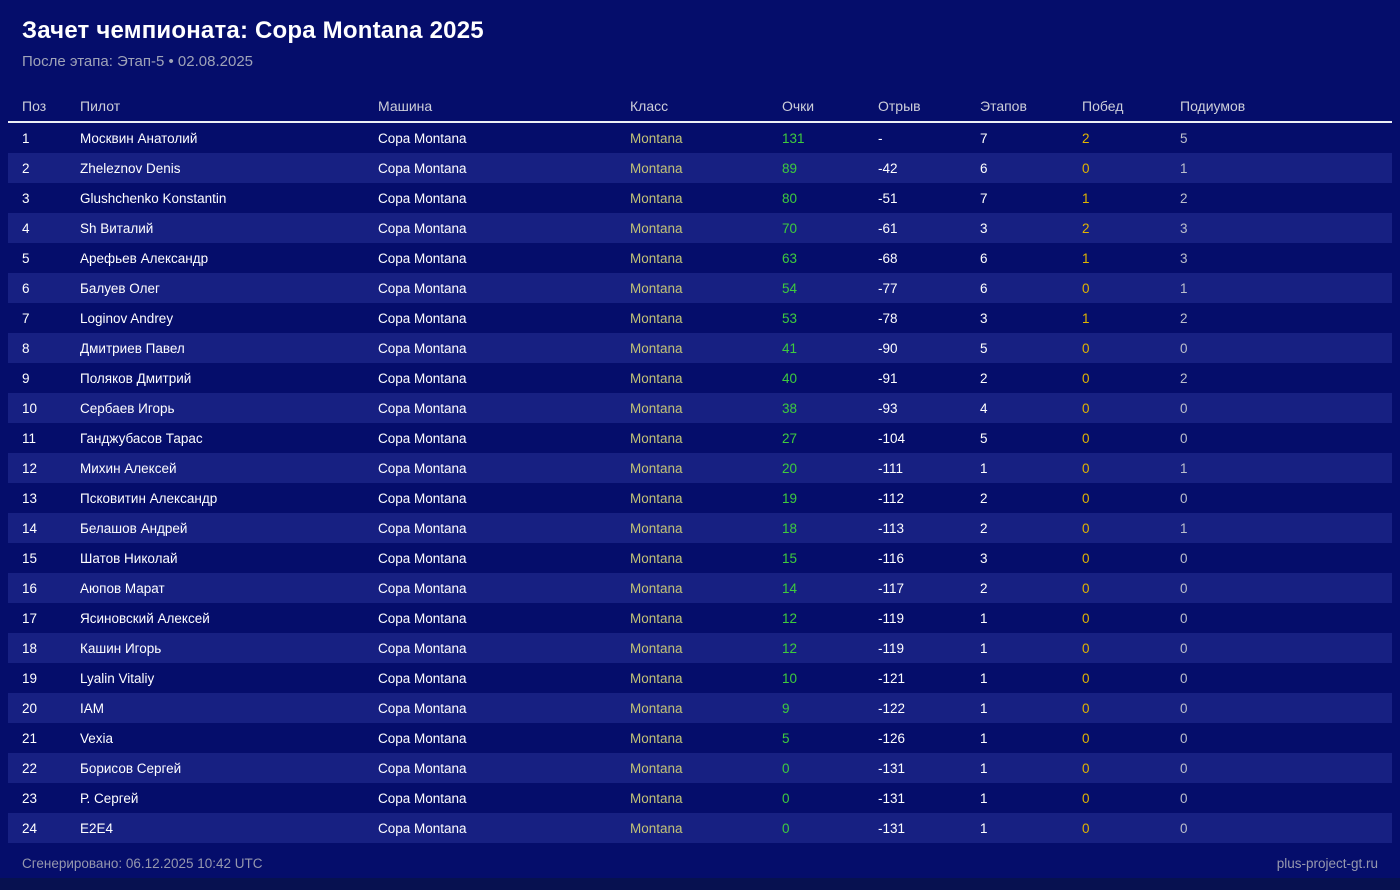 The width and height of the screenshot is (1400, 890). Describe the element at coordinates (891, 528) in the screenshot. I see `cell-gap: -113` at that location.